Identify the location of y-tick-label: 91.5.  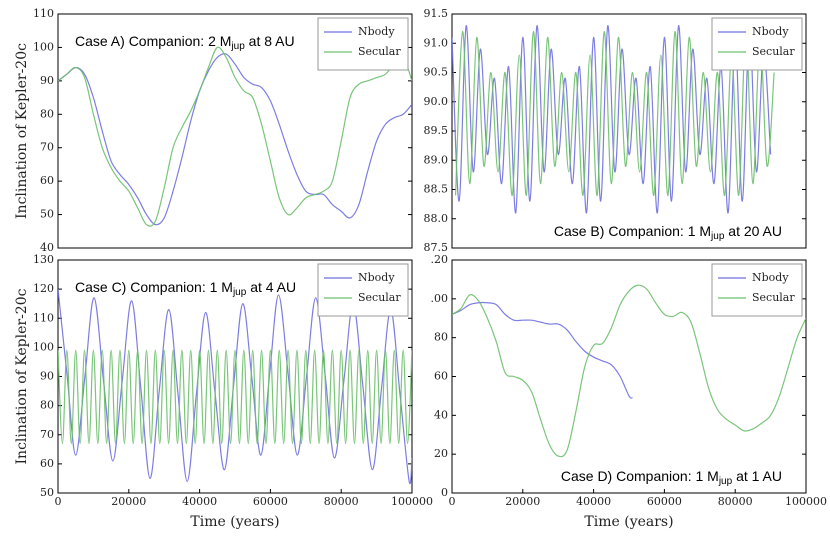
(436, 13).